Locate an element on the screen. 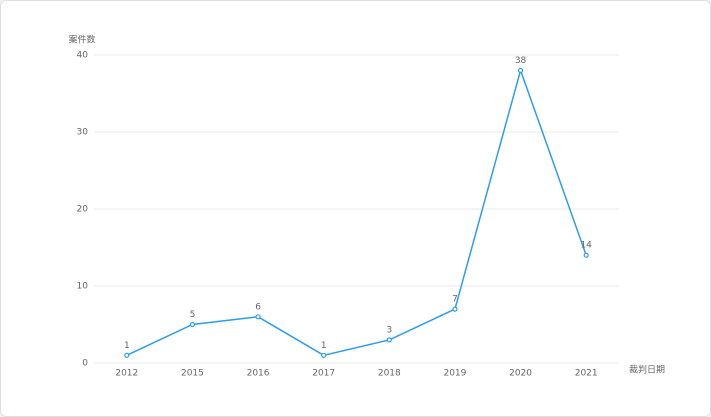 Image resolution: width=711 pixels, height=417 pixels. x-tick-label: 2015 is located at coordinates (192, 374).